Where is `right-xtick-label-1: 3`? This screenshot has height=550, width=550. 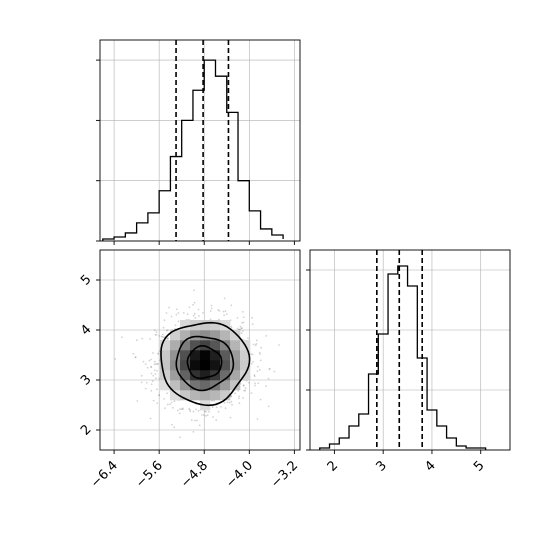
right-xtick-label-1: 3 is located at coordinates (382, 466).